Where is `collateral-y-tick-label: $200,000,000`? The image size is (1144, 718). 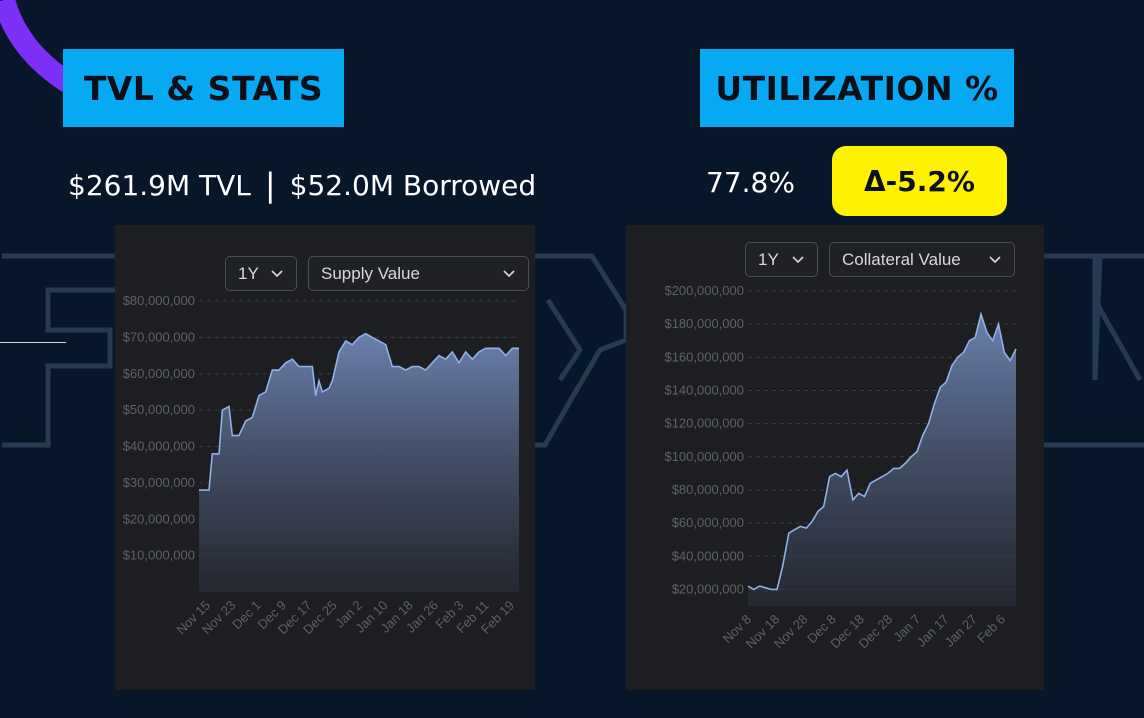 collateral-y-tick-label: $200,000,000 is located at coordinates (704, 290).